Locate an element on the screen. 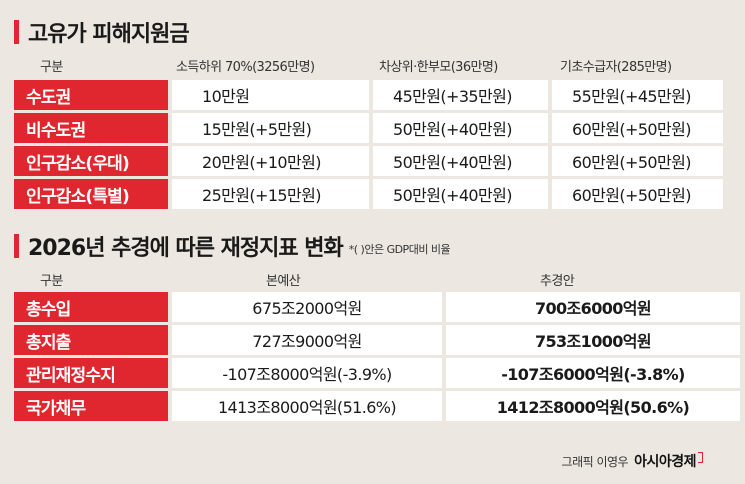 This screenshot has width=745, height=484. table-row: 비수도권 15만원(+5만원) 50만원(+40만원) 60만원(+50만원) is located at coordinates (368, 128).